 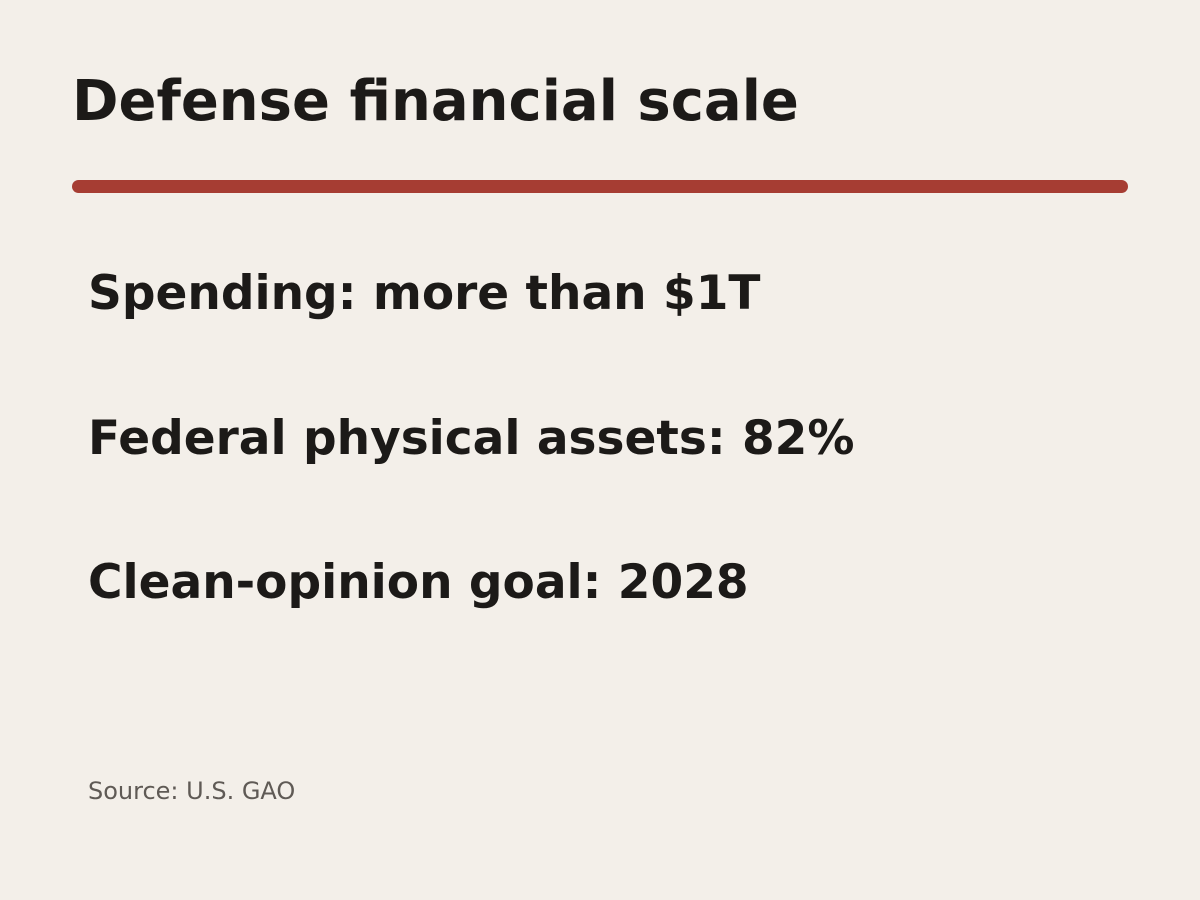 I want to click on title: Defense financial scale, so click(x=435, y=101).